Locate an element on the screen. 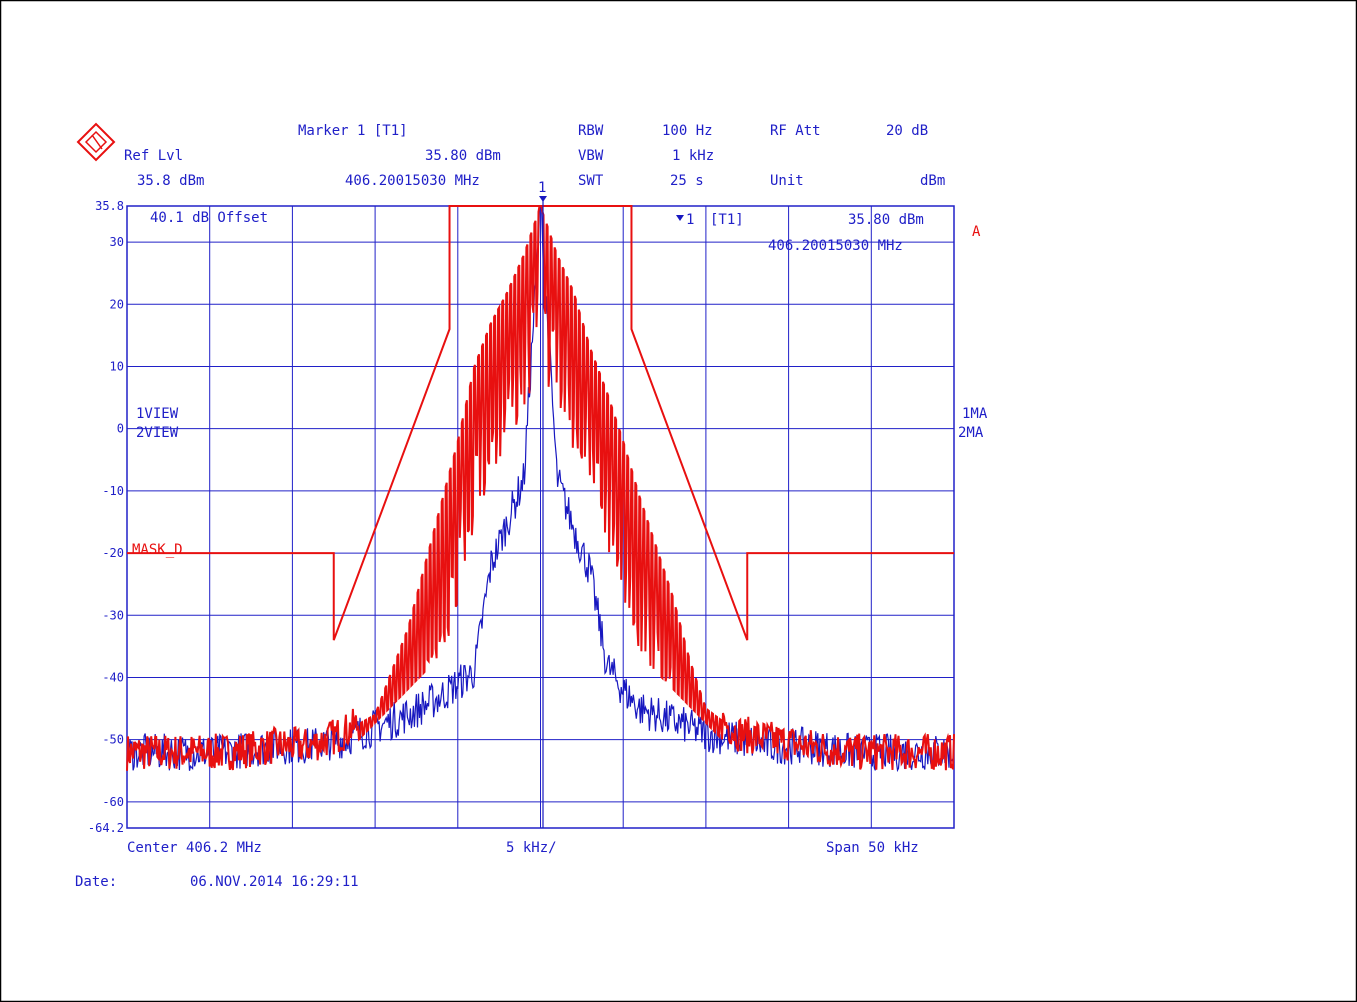  rs-logo-icon is located at coordinates (96, 142).